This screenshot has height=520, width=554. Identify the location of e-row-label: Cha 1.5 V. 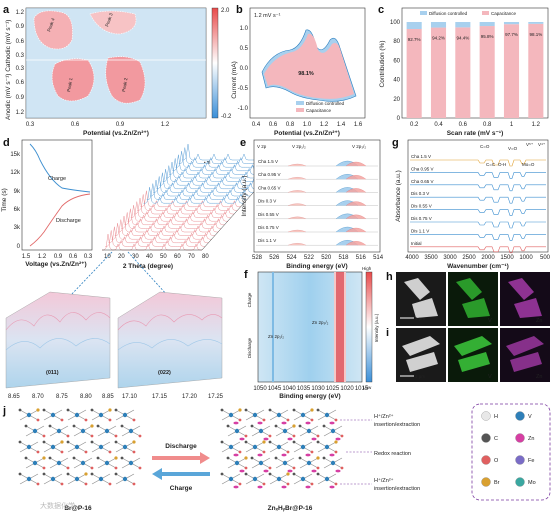
(268, 161).